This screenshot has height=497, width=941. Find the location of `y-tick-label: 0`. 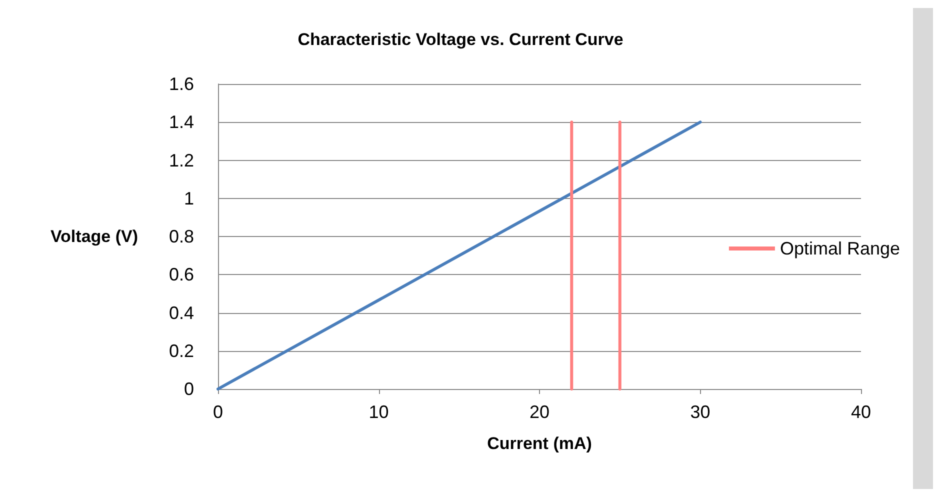

y-tick-label: 0 is located at coordinates (189, 389).